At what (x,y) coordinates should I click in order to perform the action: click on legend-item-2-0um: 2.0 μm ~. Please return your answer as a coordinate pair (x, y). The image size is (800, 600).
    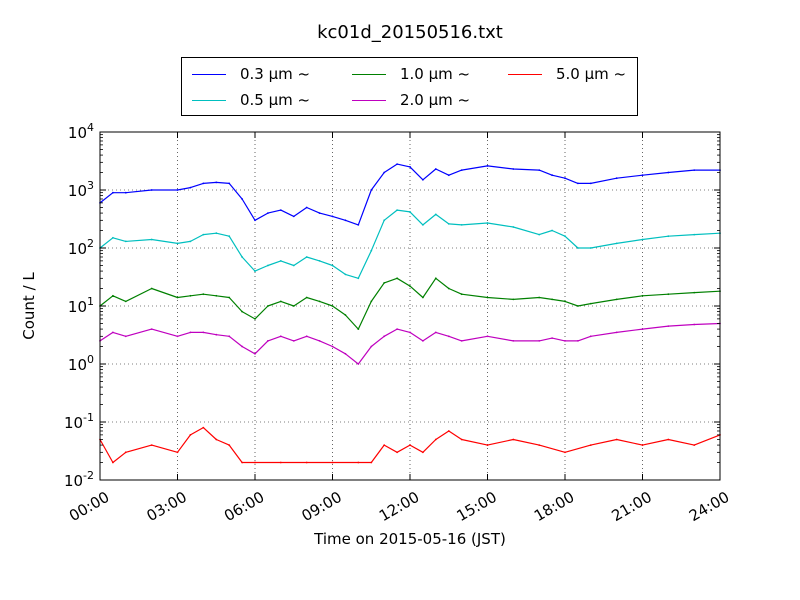
    Looking at the image, I should click on (411, 100).